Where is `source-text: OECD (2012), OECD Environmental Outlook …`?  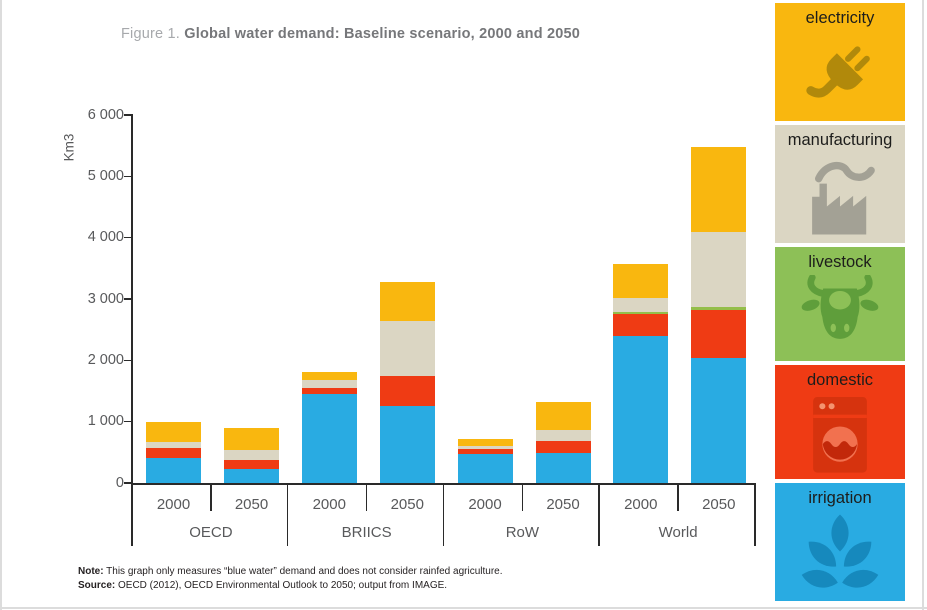 source-text: OECD (2012), OECD Environmental Outlook … is located at coordinates (281, 585).